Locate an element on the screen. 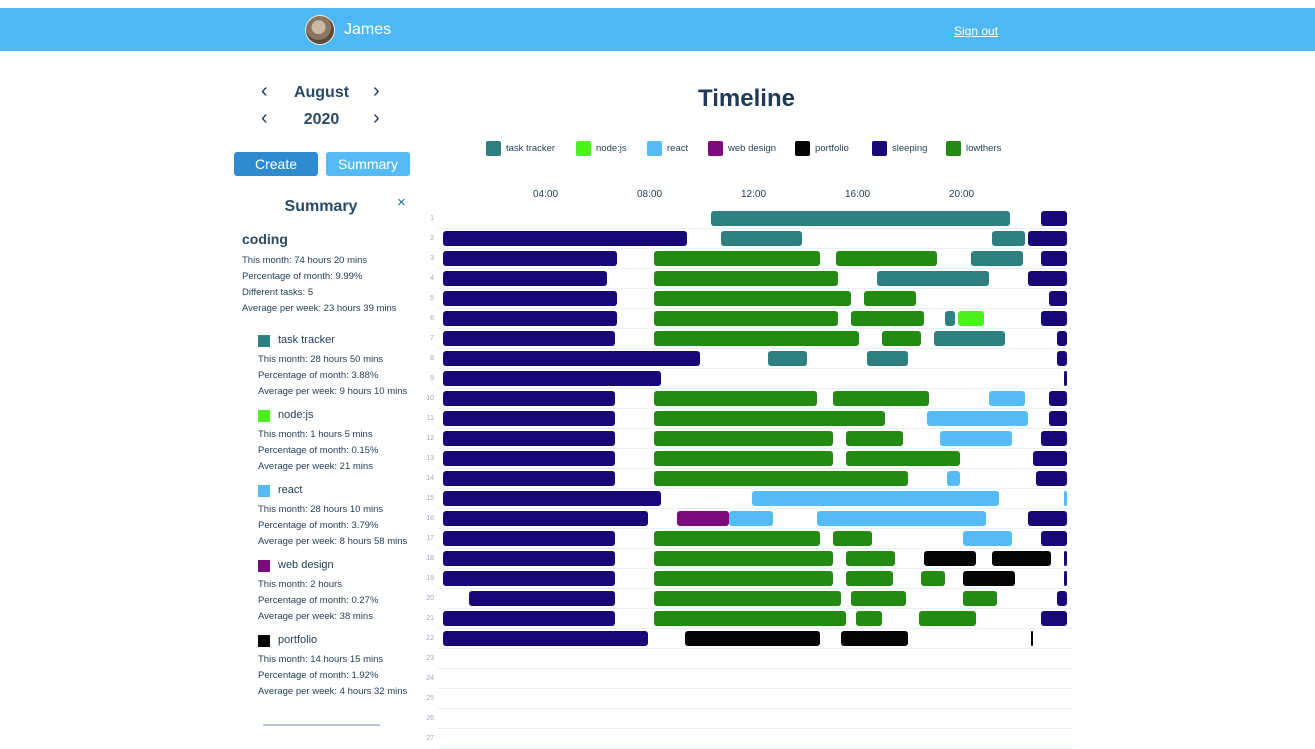  sign-out-link: Sign out is located at coordinates (976, 31).